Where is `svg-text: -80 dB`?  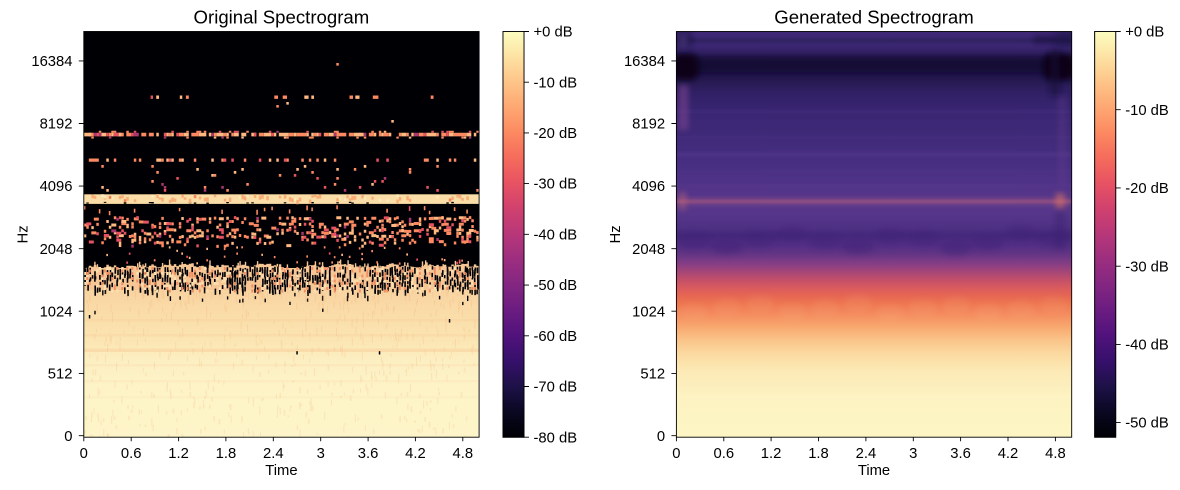 svg-text: -80 dB is located at coordinates (556, 438).